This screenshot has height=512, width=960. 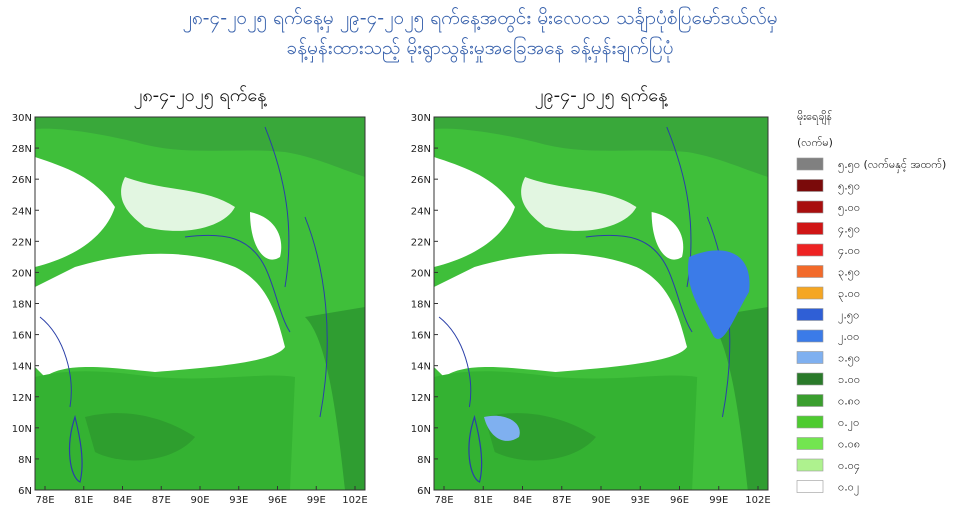 I want to click on legend-label: ၀.၀၄, so click(x=849, y=466).